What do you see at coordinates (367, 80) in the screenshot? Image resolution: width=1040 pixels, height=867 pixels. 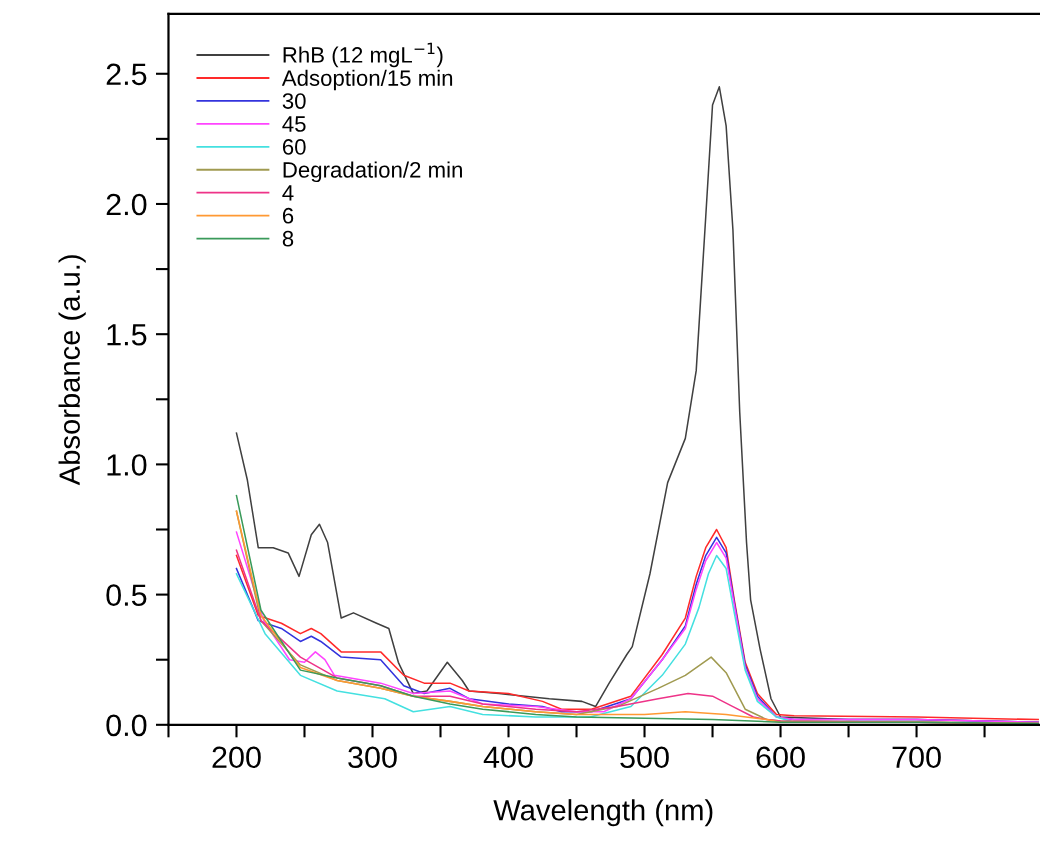 I see `legend-label: Adsoption/15 min` at bounding box center [367, 80].